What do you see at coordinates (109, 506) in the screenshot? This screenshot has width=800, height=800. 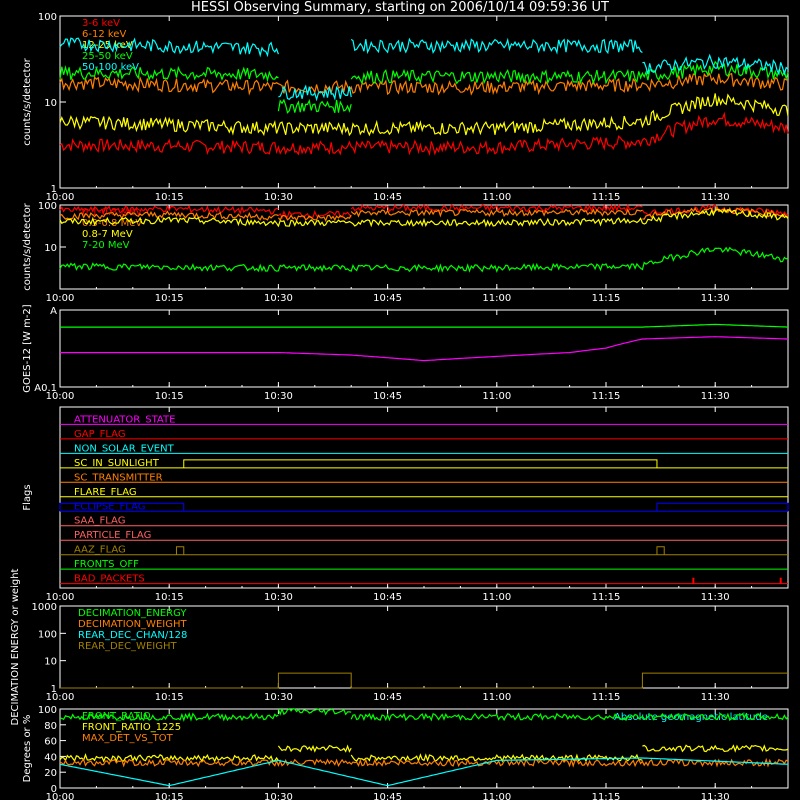 I see `flag-label: ECLIPSE_FLAG` at bounding box center [109, 506].